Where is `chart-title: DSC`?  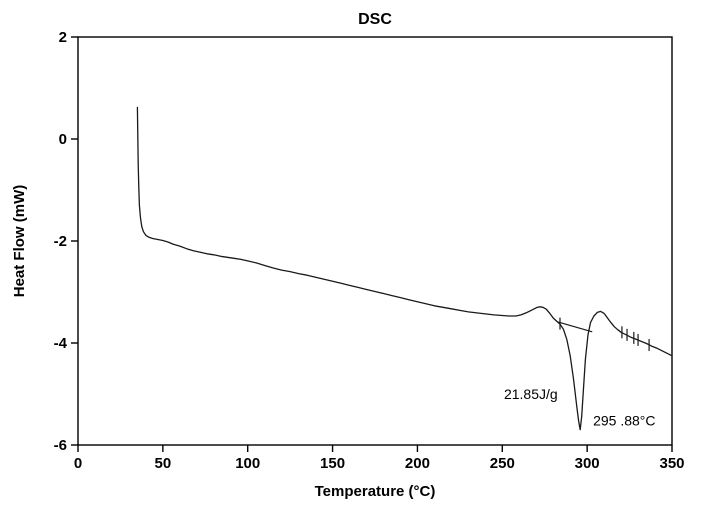 chart-title: DSC is located at coordinates (375, 19).